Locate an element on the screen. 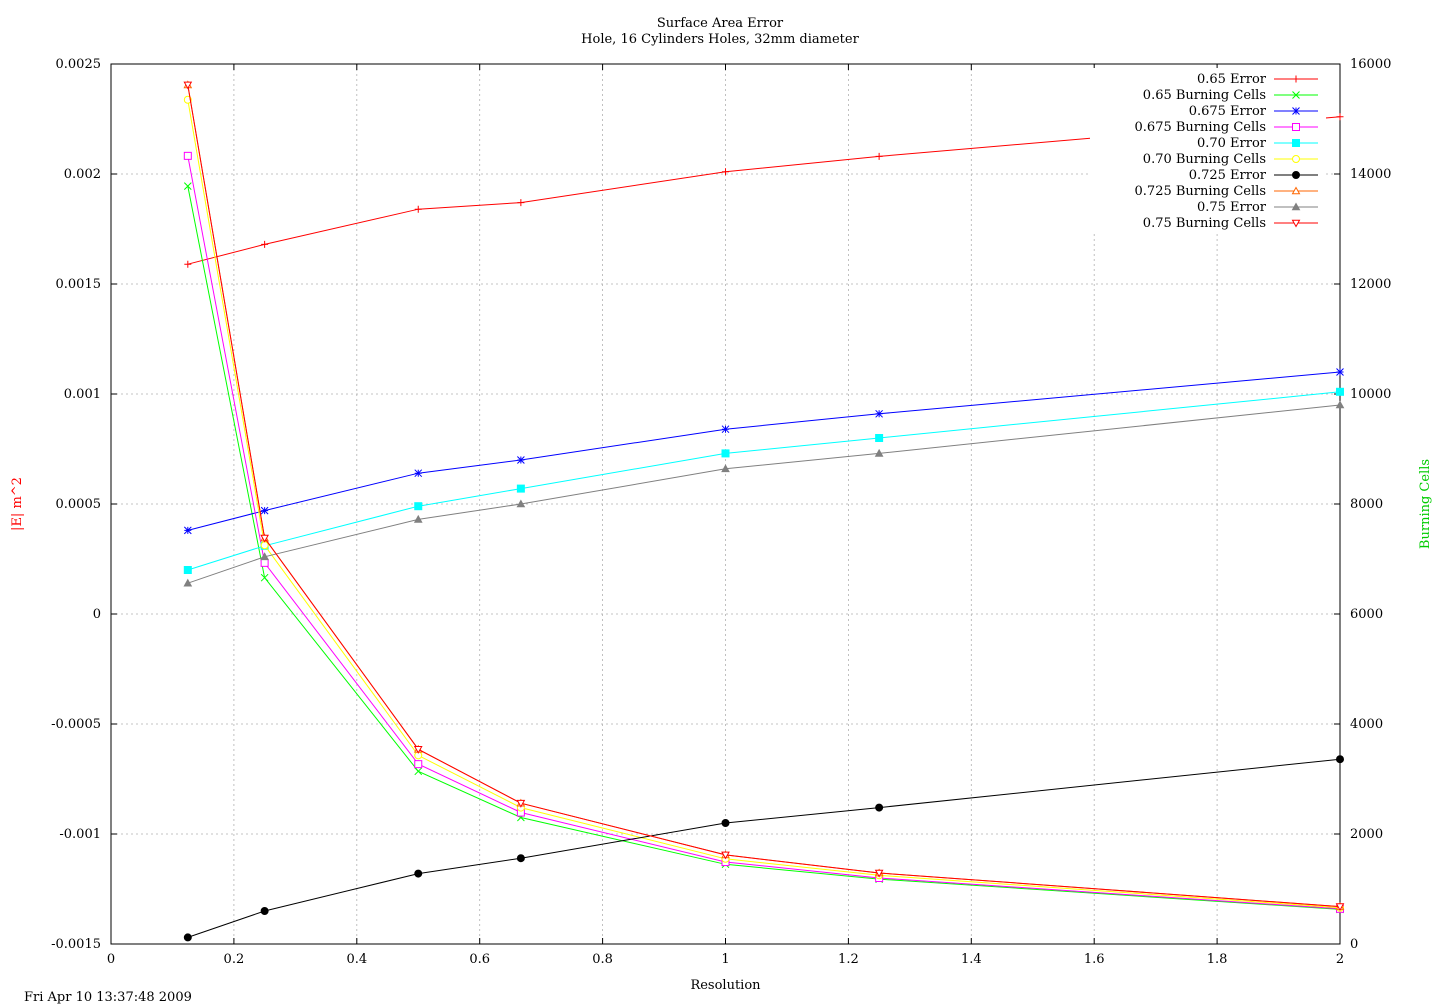 The image size is (1440, 1008). legend-background is located at coordinates (1208, 151).